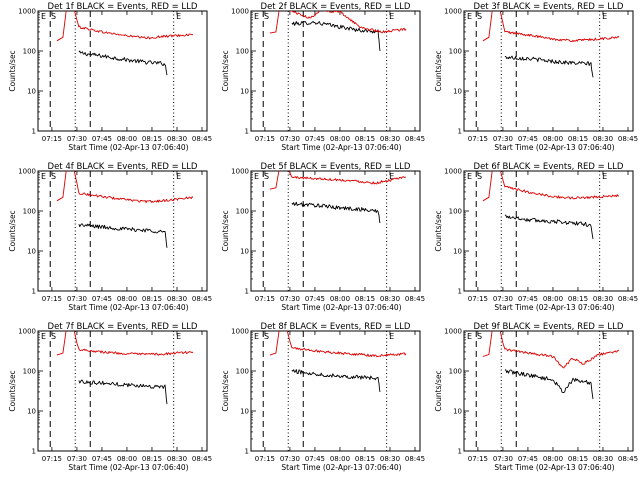 This screenshot has width=640, height=480. Describe the element at coordinates (336, 327) in the screenshot. I see `panel-title: Det 8f BLACK = Events, RED = LLD` at that location.